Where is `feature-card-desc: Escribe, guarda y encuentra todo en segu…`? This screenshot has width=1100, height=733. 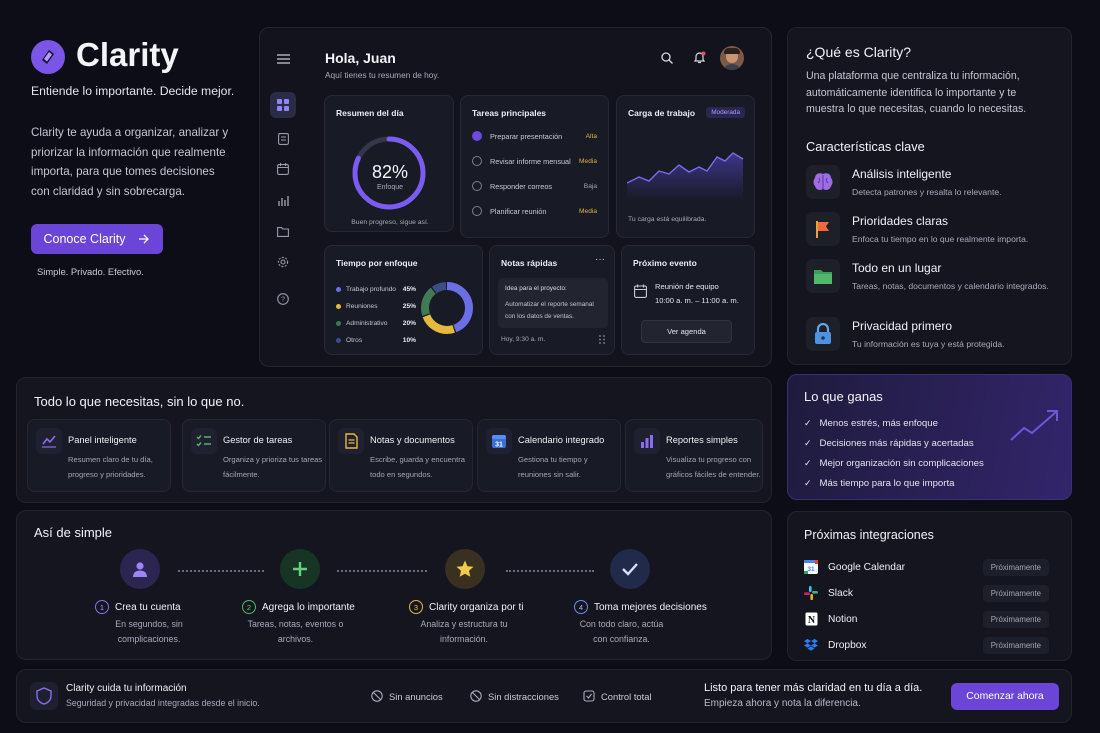 feature-card-desc: Escribe, guarda y encuentra todo en segu… is located at coordinates (417, 467).